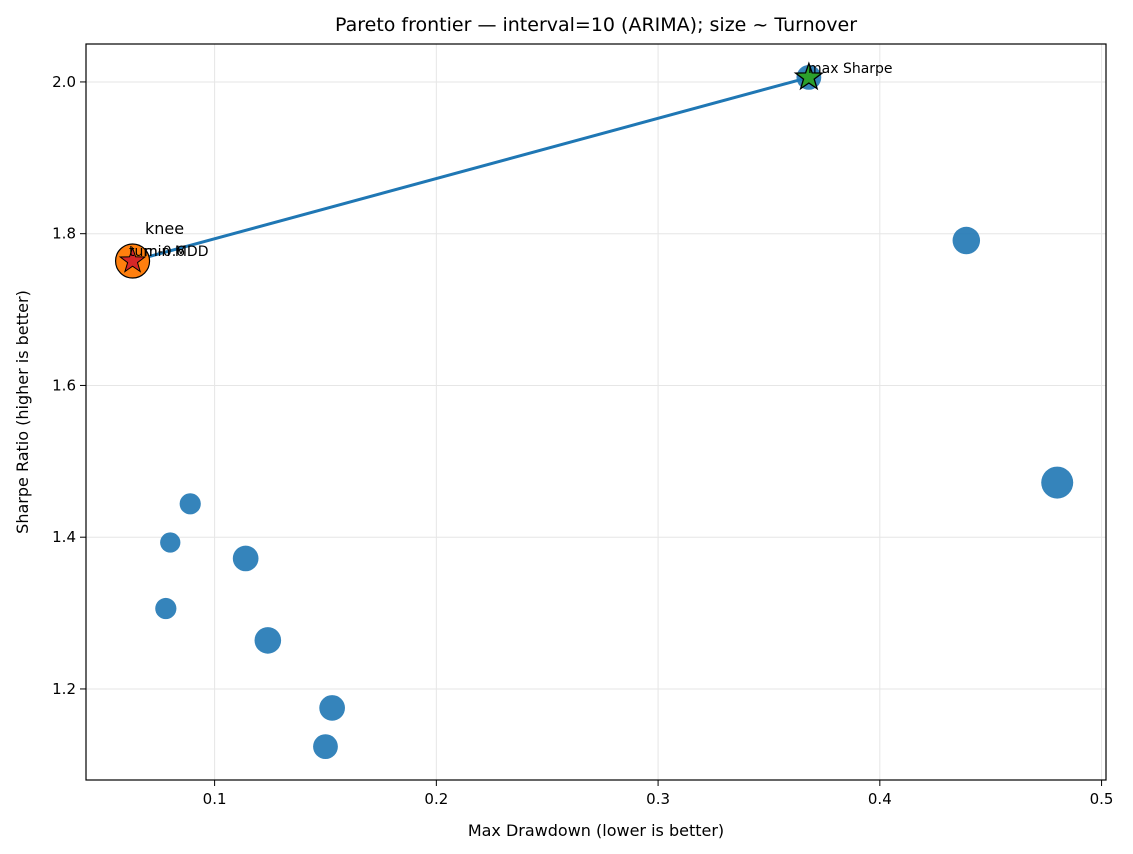 The height and width of the screenshot is (854, 1133). Describe the element at coordinates (850, 69) in the screenshot. I see `annotation-max-sharpe: max Sharpe` at that location.